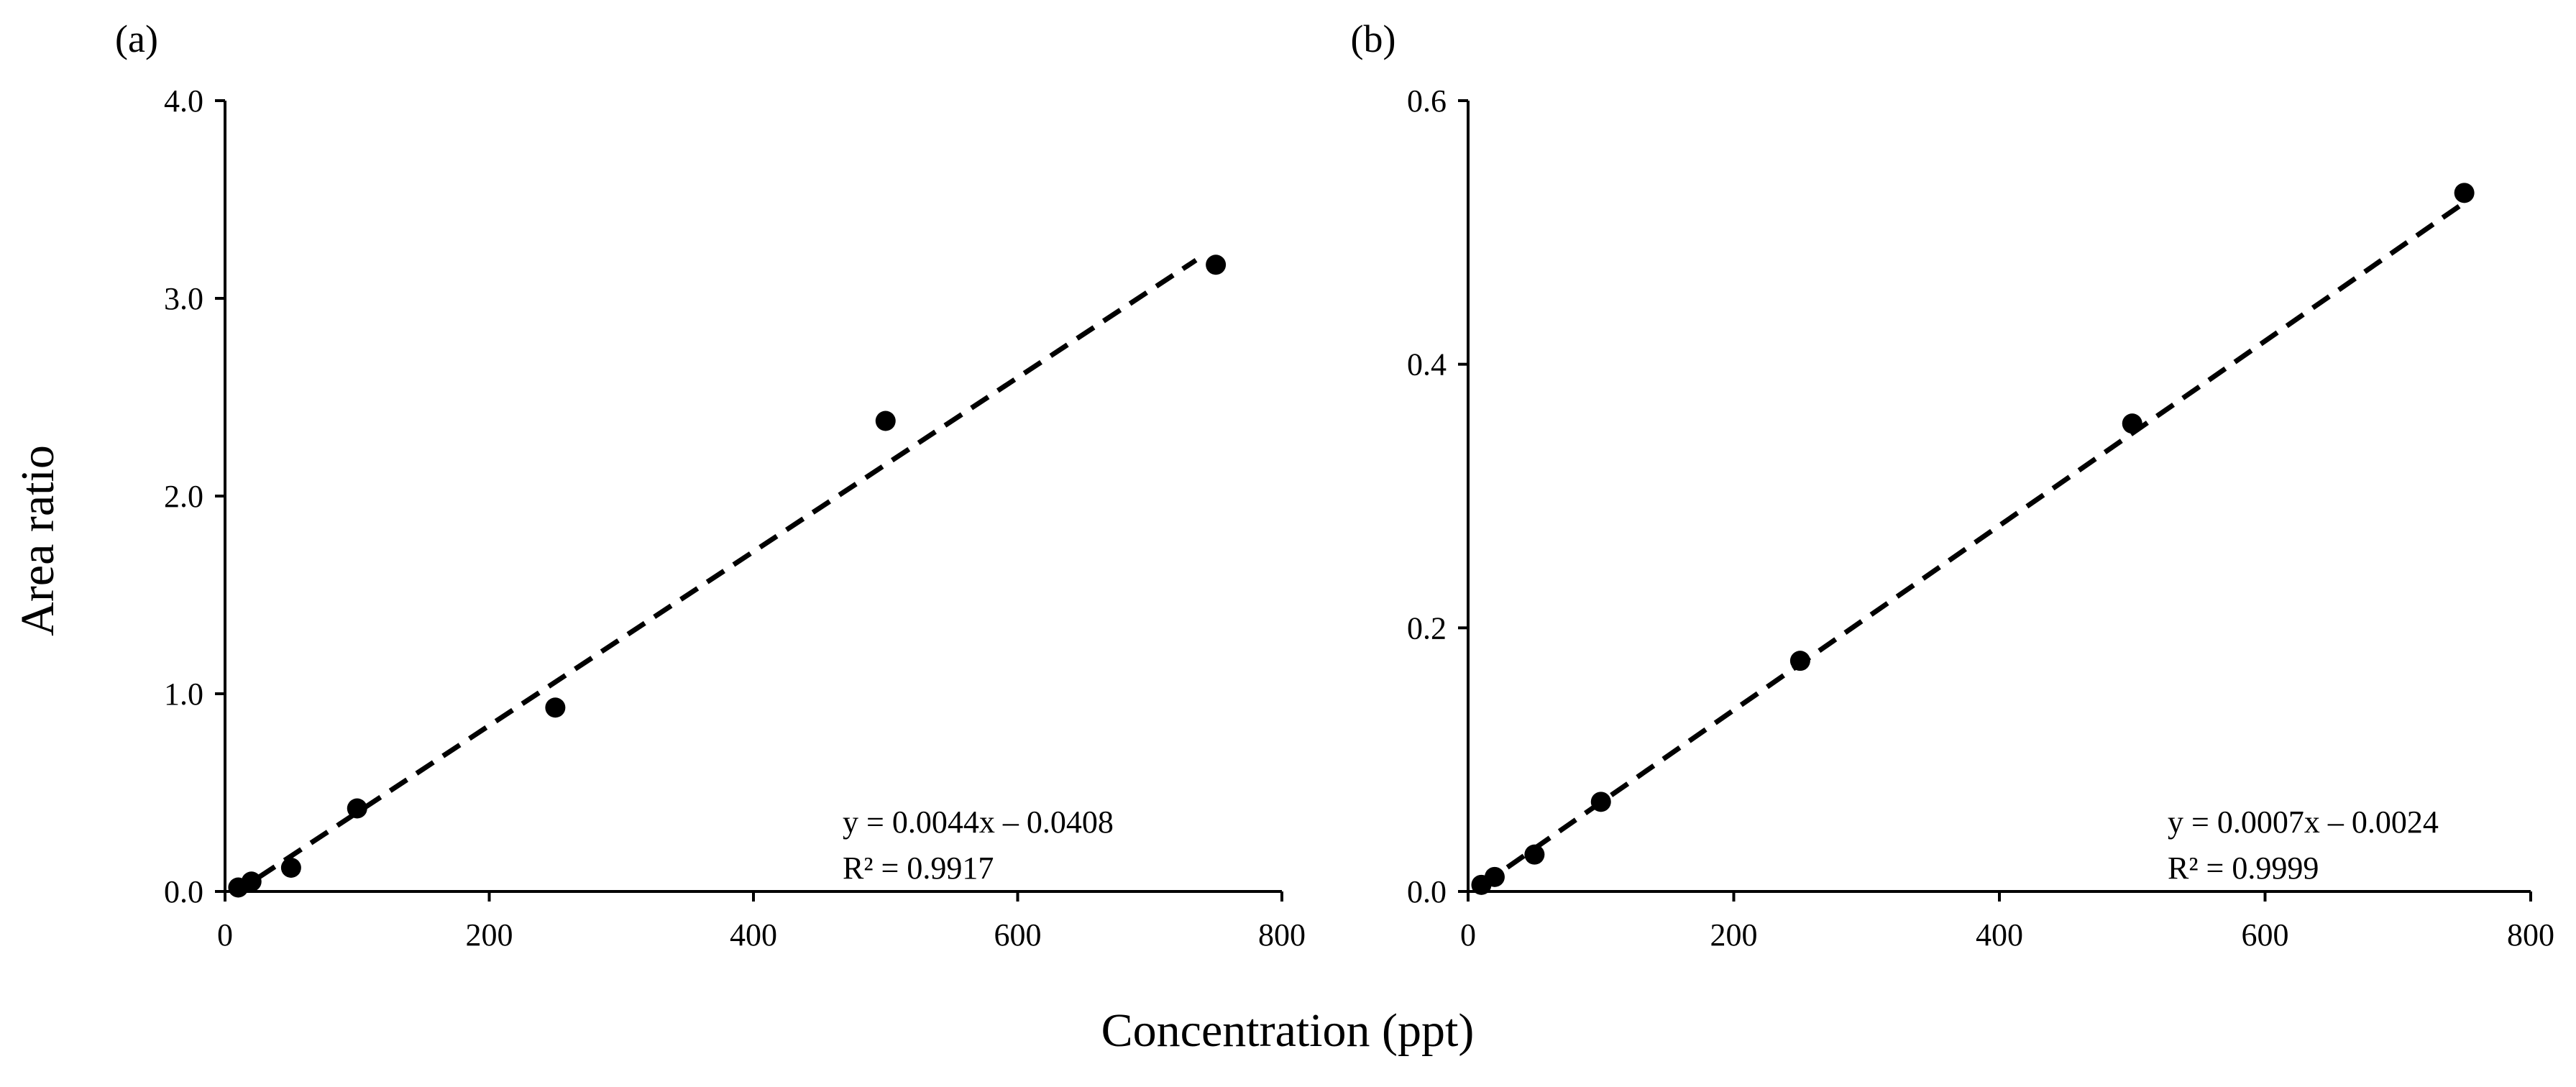 This screenshot has height=1087, width=2576. I want to click on y-tick-label: 2.0, so click(183, 496).